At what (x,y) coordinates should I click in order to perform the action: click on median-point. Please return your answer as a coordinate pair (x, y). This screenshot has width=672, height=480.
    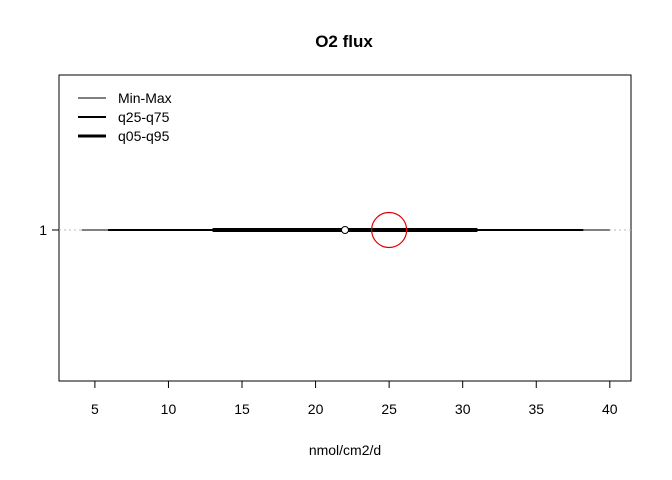
    Looking at the image, I should click on (345, 230).